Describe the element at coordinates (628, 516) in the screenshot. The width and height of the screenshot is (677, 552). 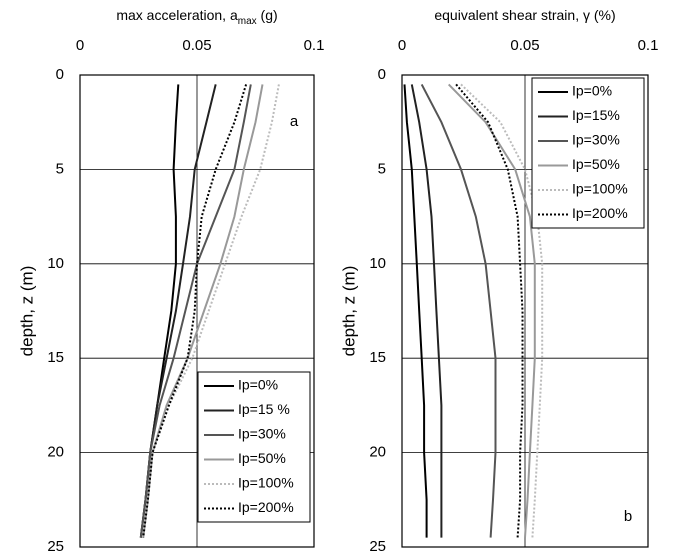
I see `panel-annotation: b` at that location.